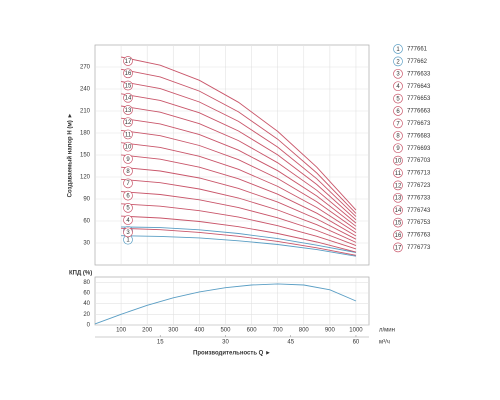 The image size is (500, 400). Describe the element at coordinates (160, 343) in the screenshot. I see `x2-tick-label: 15` at that location.